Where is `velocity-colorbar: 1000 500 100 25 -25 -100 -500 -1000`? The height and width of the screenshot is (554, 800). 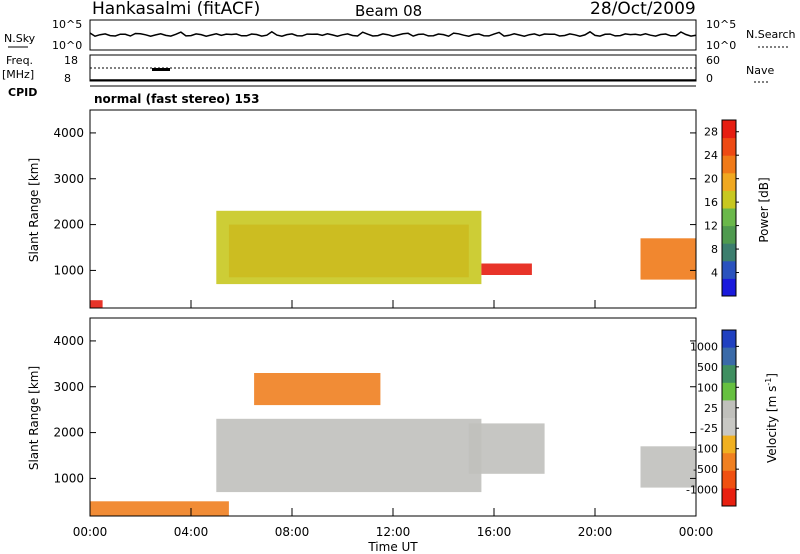 velocity-colorbar: 1000 500 100 25 -25 -100 -500 -1000 is located at coordinates (712, 418).